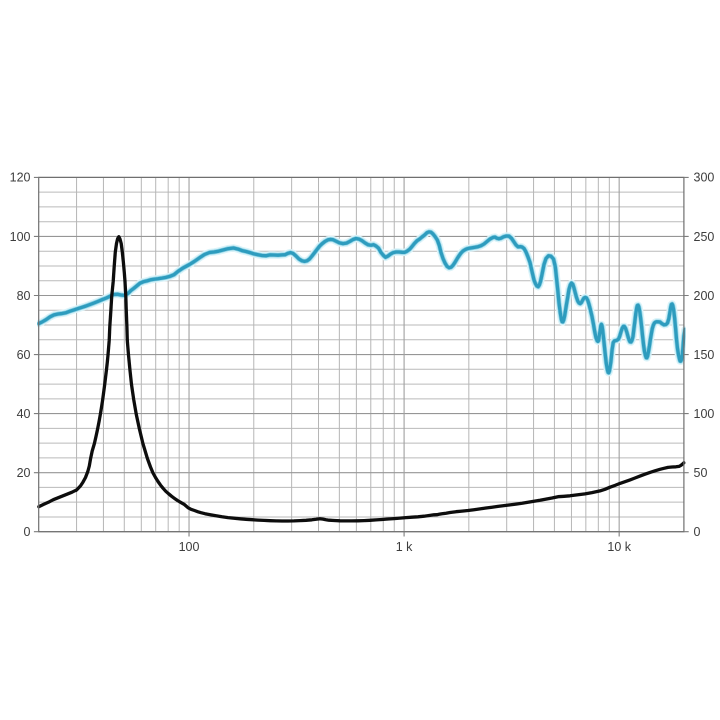 Image resolution: width=720 pixels, height=720 pixels. What do you see at coordinates (404, 547) in the screenshot?
I see `svg-text: 1 k` at bounding box center [404, 547].